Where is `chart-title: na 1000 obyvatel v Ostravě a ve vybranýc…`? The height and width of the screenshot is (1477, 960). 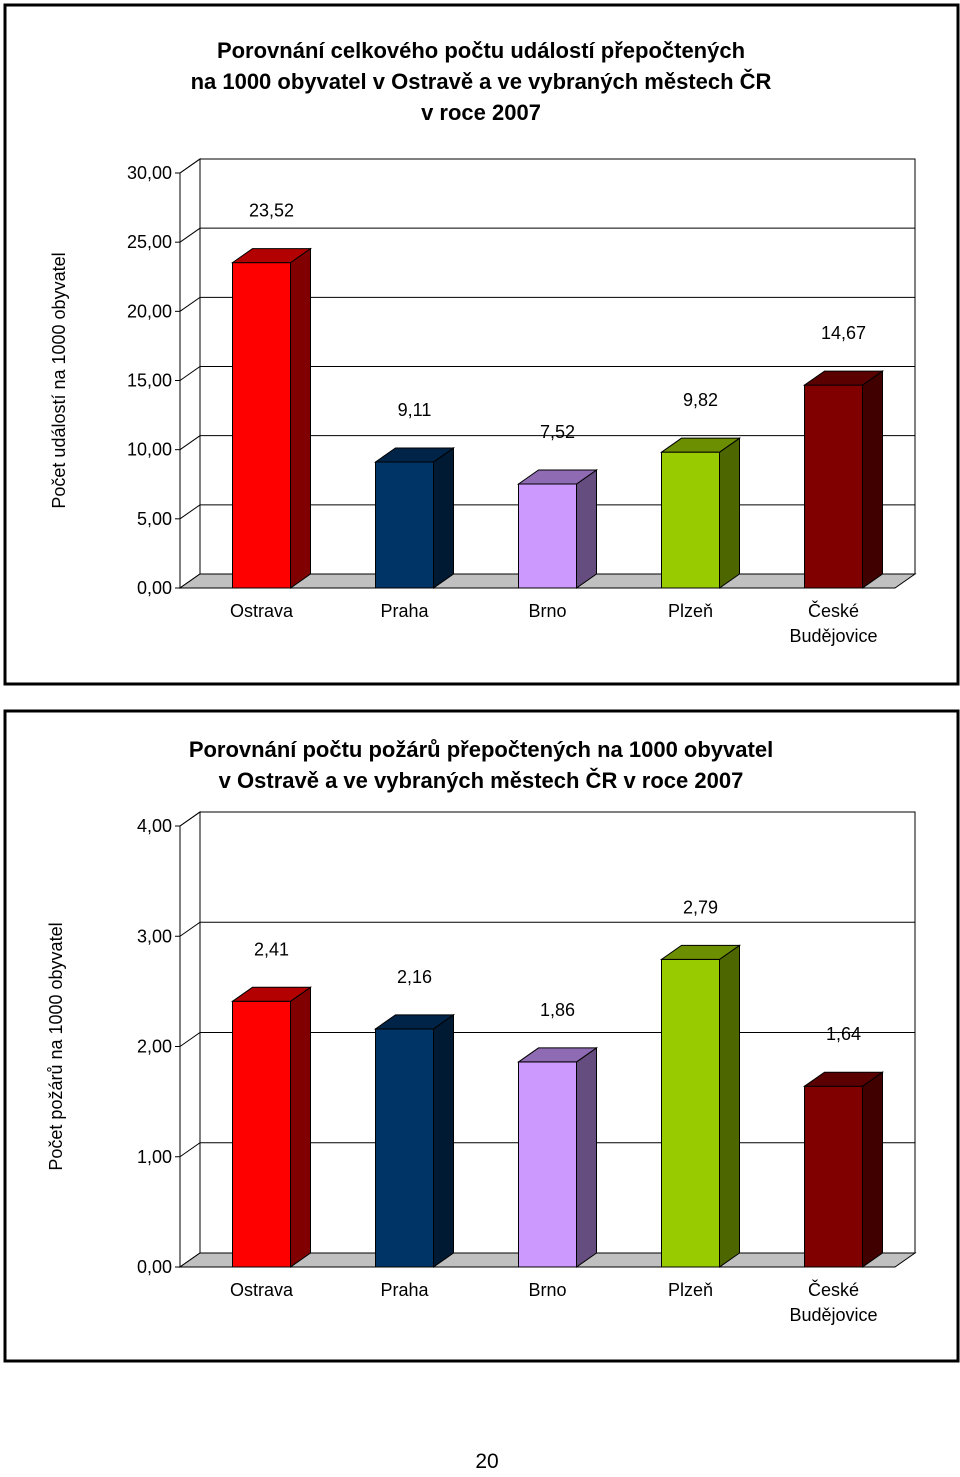 chart-title: na 1000 obyvatel v Ostravě a ve vybranýc… is located at coordinates (481, 81).